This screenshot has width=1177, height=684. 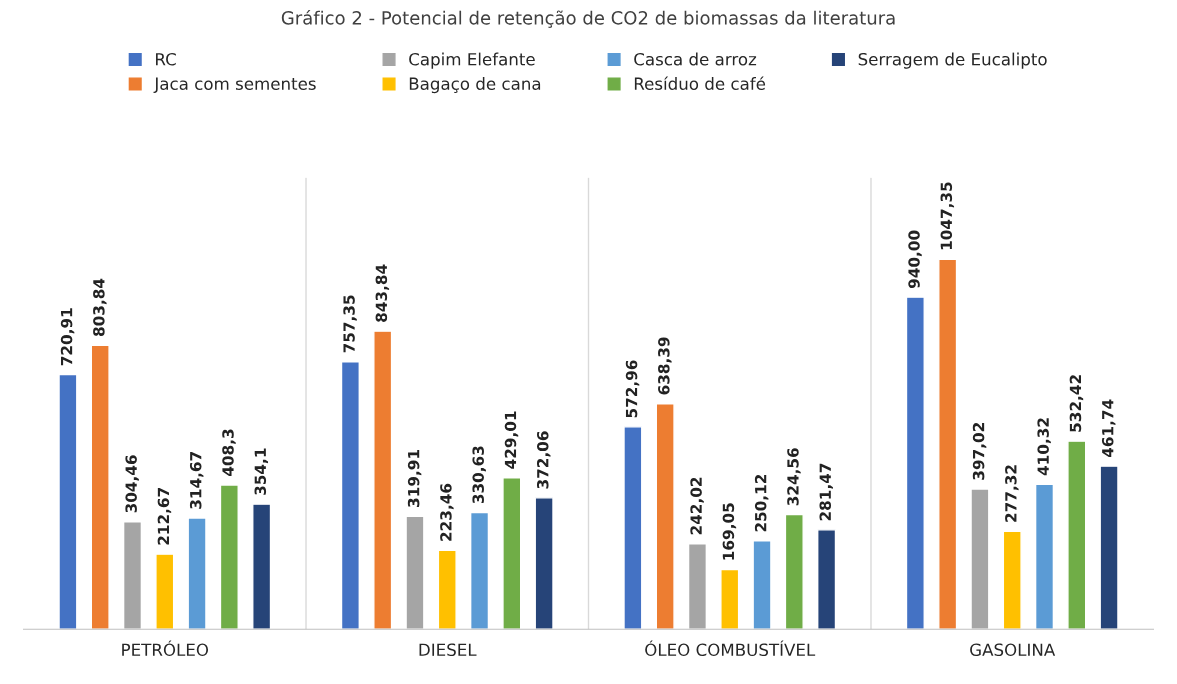 What do you see at coordinates (166, 59) in the screenshot?
I see `legend-label: RC` at bounding box center [166, 59].